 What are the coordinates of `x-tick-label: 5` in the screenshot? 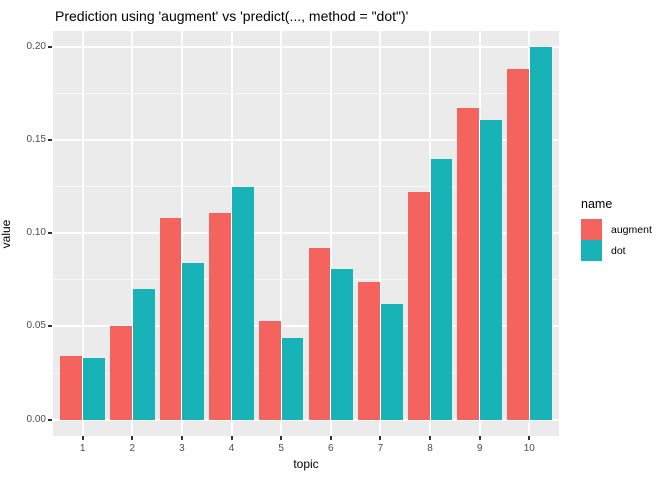 It's located at (281, 448).